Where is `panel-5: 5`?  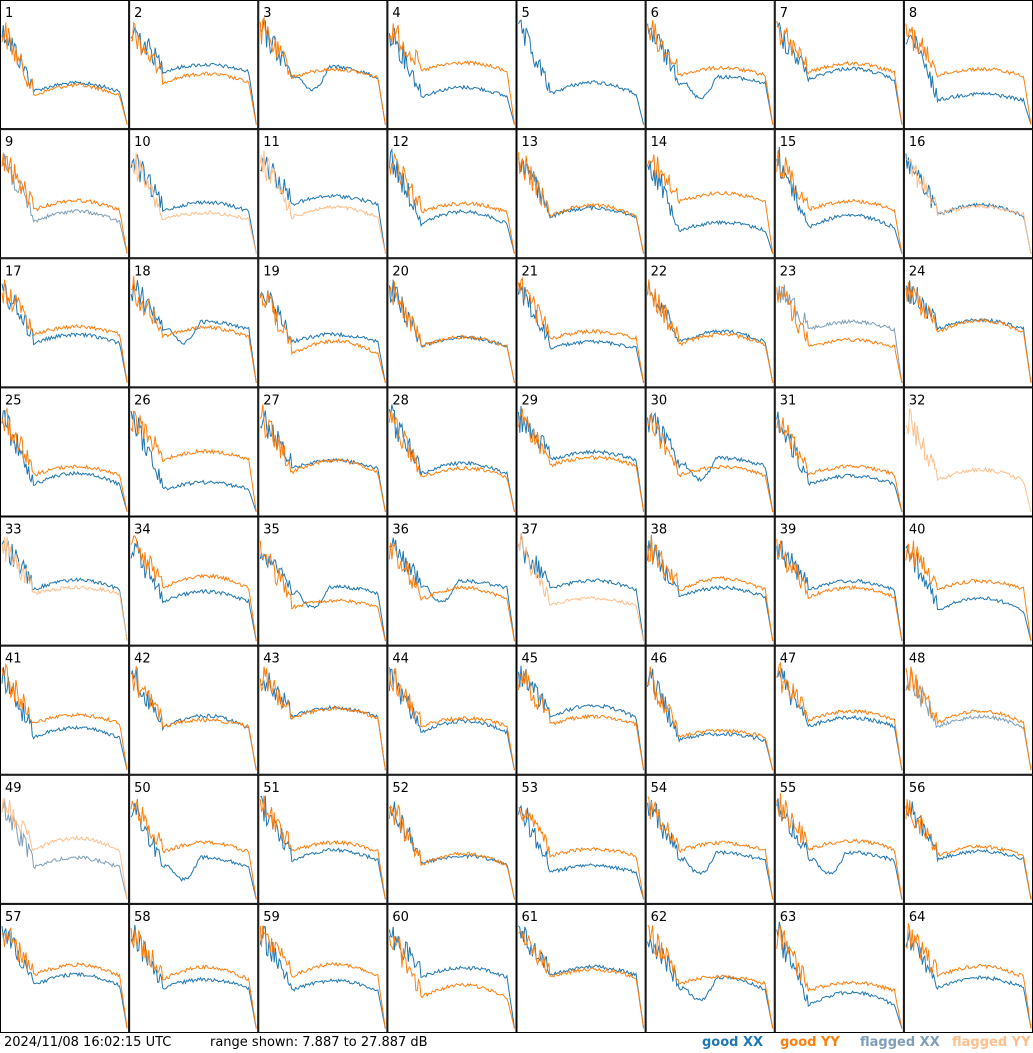
panel-5: 5 is located at coordinates (581, 65).